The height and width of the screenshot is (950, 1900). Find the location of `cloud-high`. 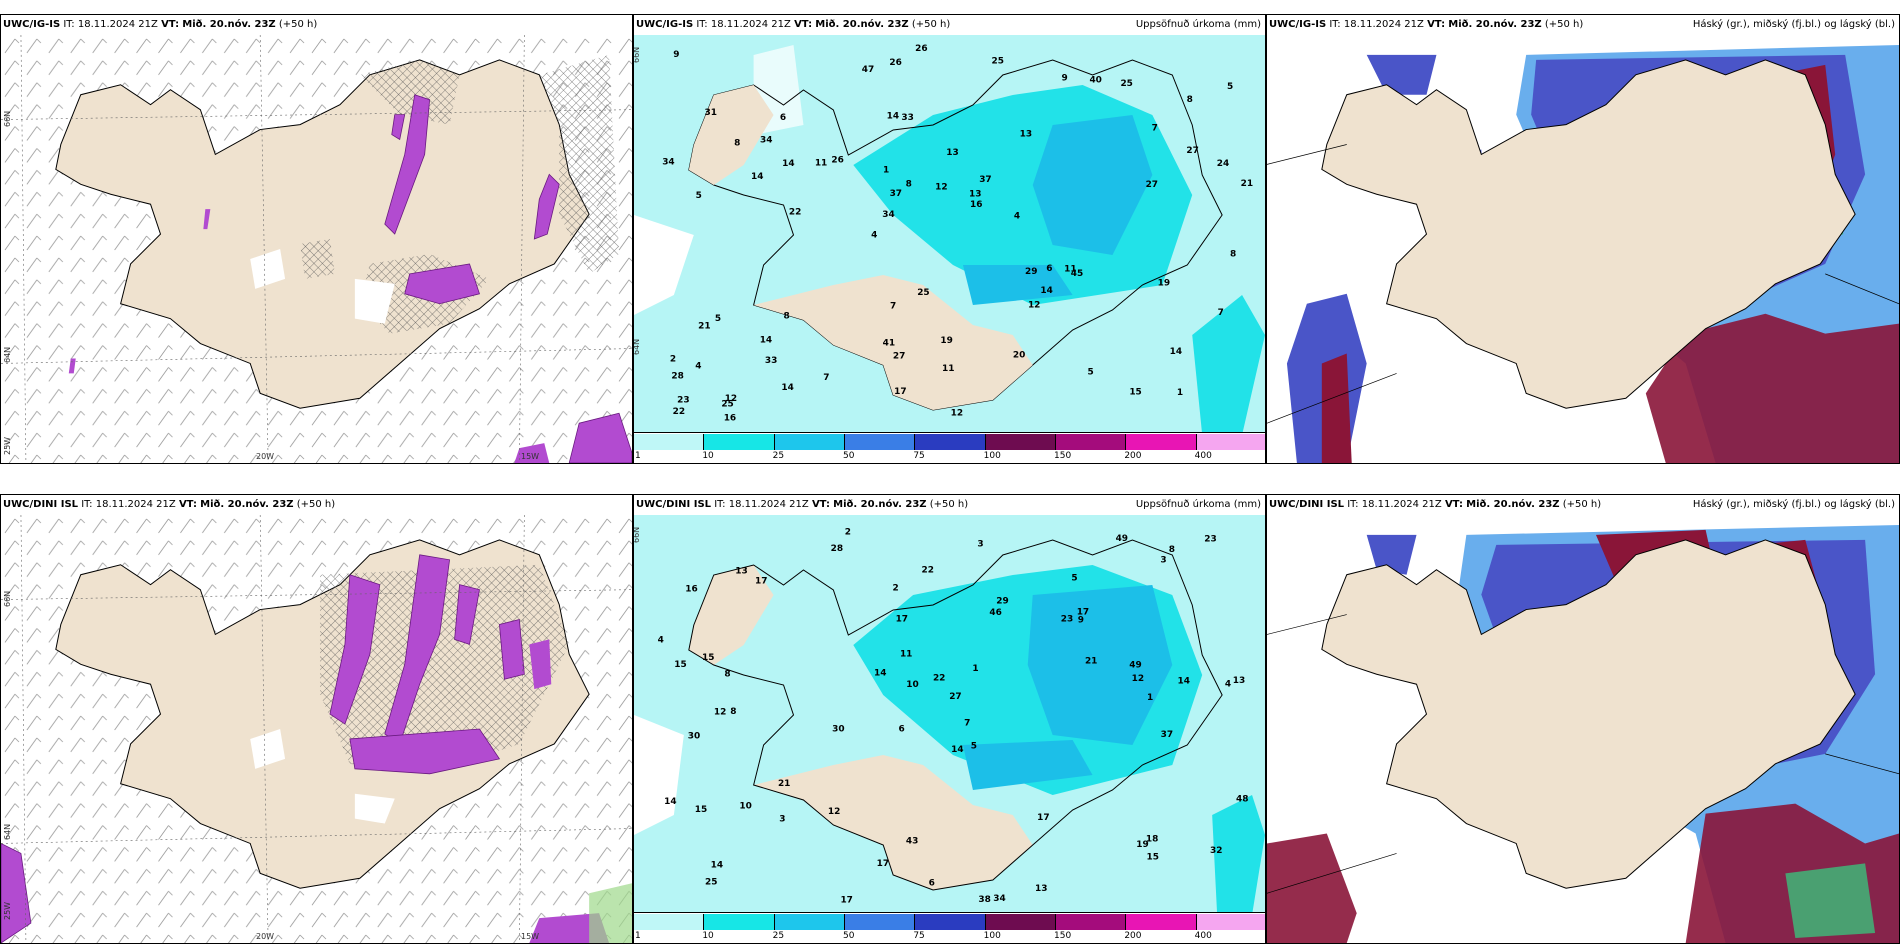

cloud-high is located at coordinates (1772, 388).